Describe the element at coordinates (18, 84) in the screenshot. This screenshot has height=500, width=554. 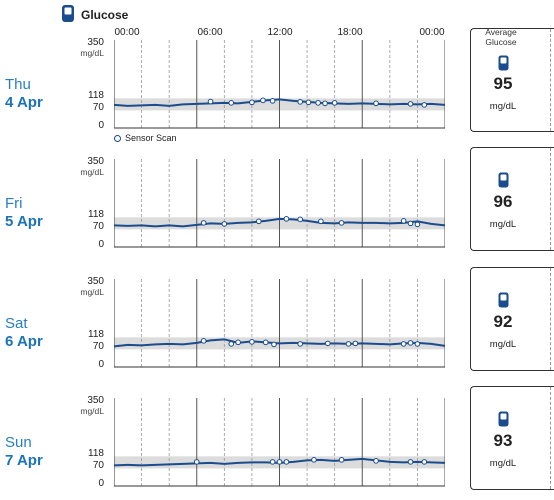
I see `day-name: Thu` at that location.